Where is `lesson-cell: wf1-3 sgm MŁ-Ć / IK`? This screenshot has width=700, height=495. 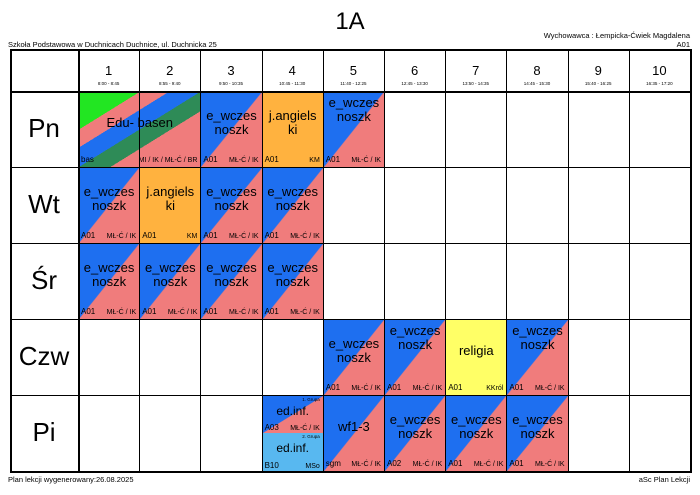 lesson-cell: wf1-3 sgm MŁ-Ć / IK is located at coordinates (353, 433).